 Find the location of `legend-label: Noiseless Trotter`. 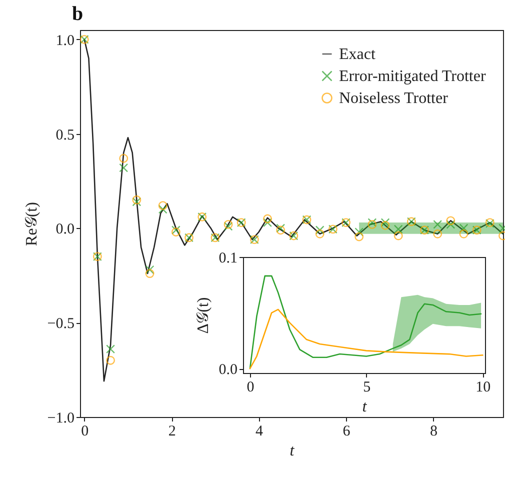

legend-label: Noiseless Trotter is located at coordinates (394, 98).